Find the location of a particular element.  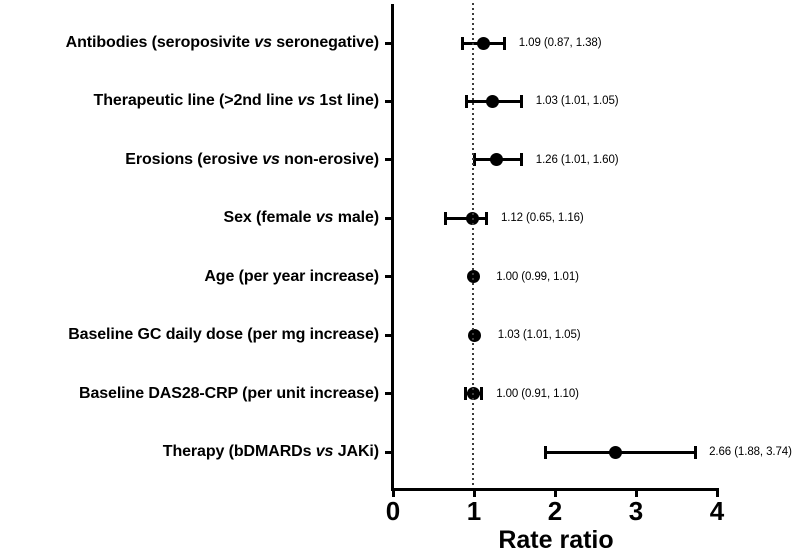

category-label: Therapy (bDMARDs vs JAKi) is located at coordinates (189, 452).